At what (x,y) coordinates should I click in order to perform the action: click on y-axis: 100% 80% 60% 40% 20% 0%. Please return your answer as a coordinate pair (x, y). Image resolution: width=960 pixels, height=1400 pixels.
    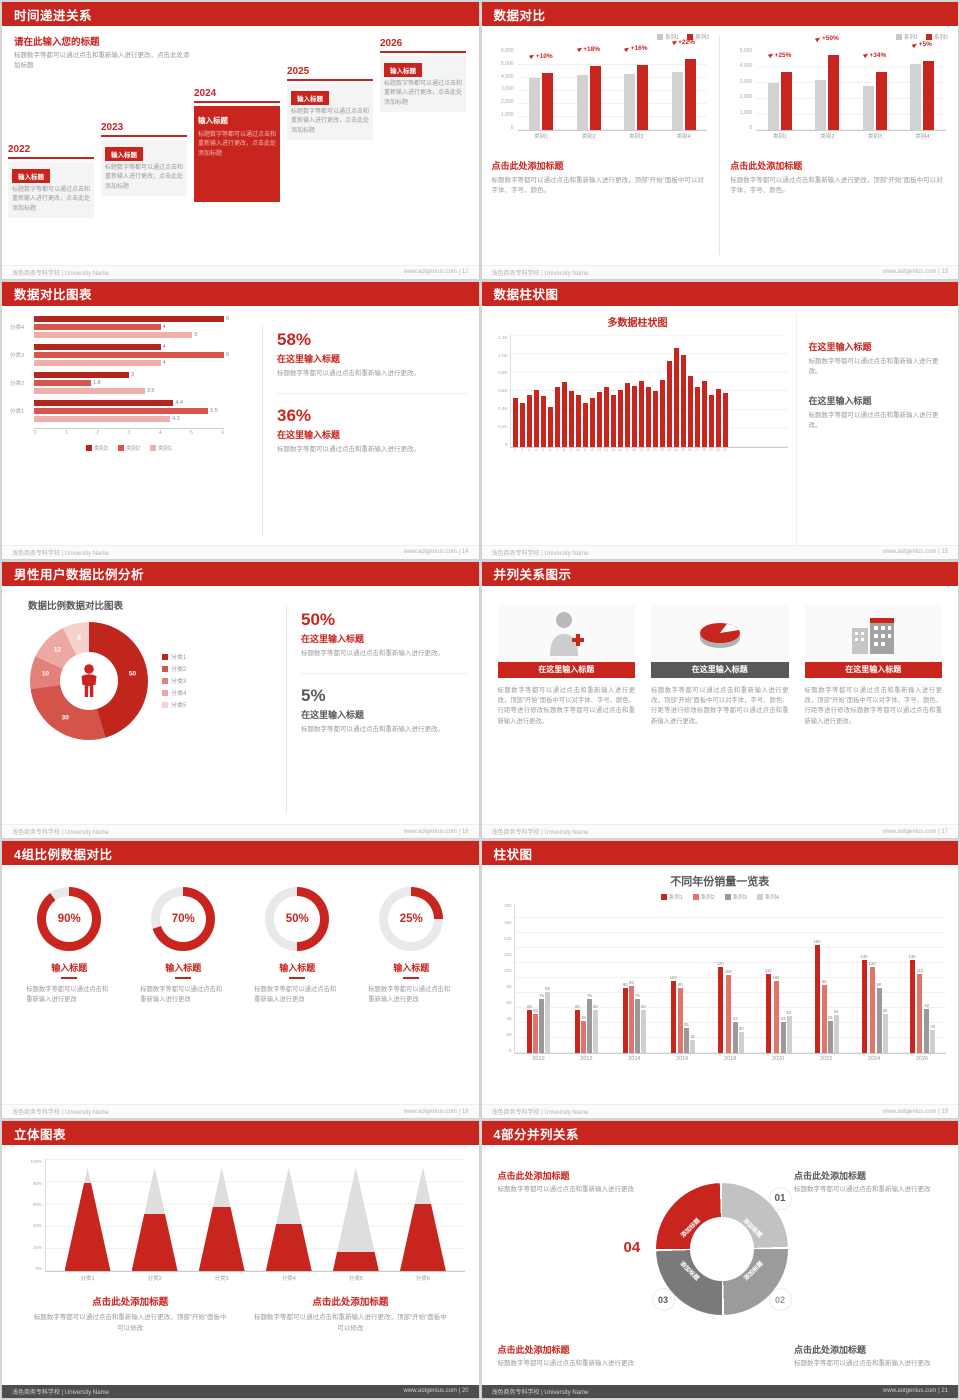
    Looking at the image, I should click on (30, 1215).